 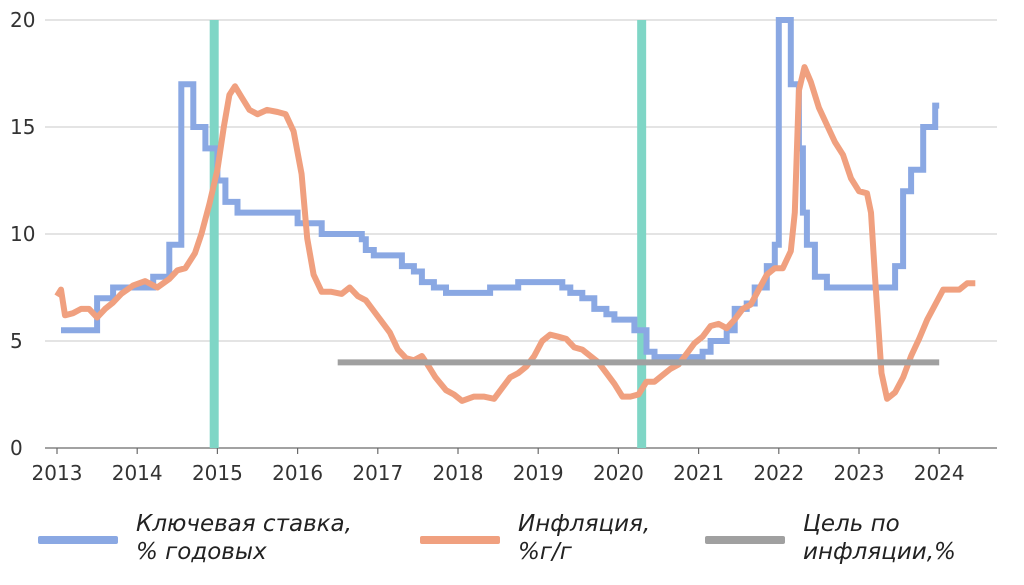 What do you see at coordinates (460, 540) in the screenshot?
I see `legend-swatch-inflation` at bounding box center [460, 540].